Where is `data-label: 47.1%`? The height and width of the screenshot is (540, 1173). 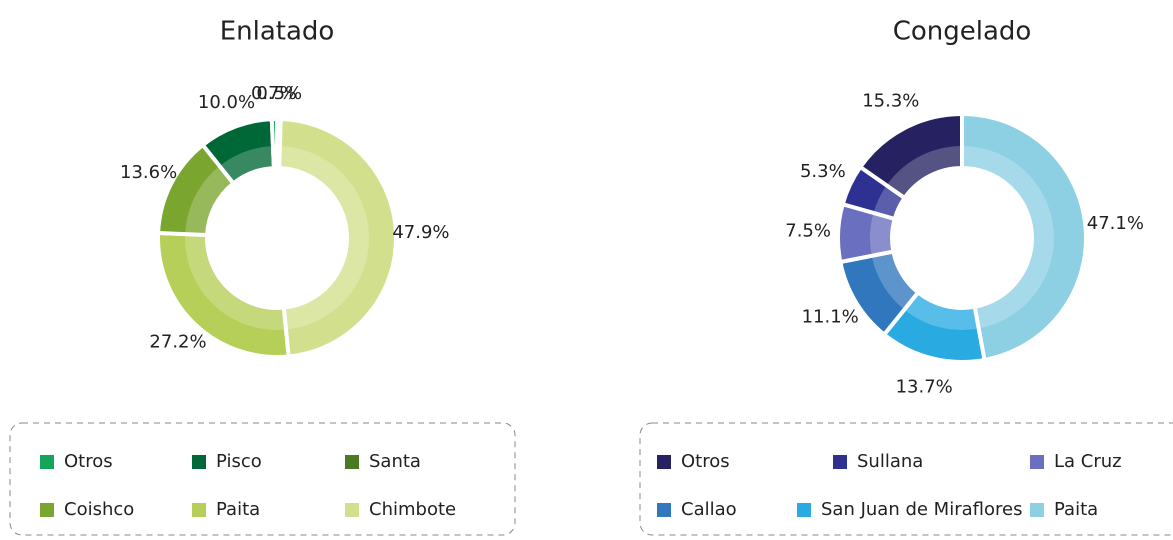
data-label: 47.1% is located at coordinates (1115, 223).